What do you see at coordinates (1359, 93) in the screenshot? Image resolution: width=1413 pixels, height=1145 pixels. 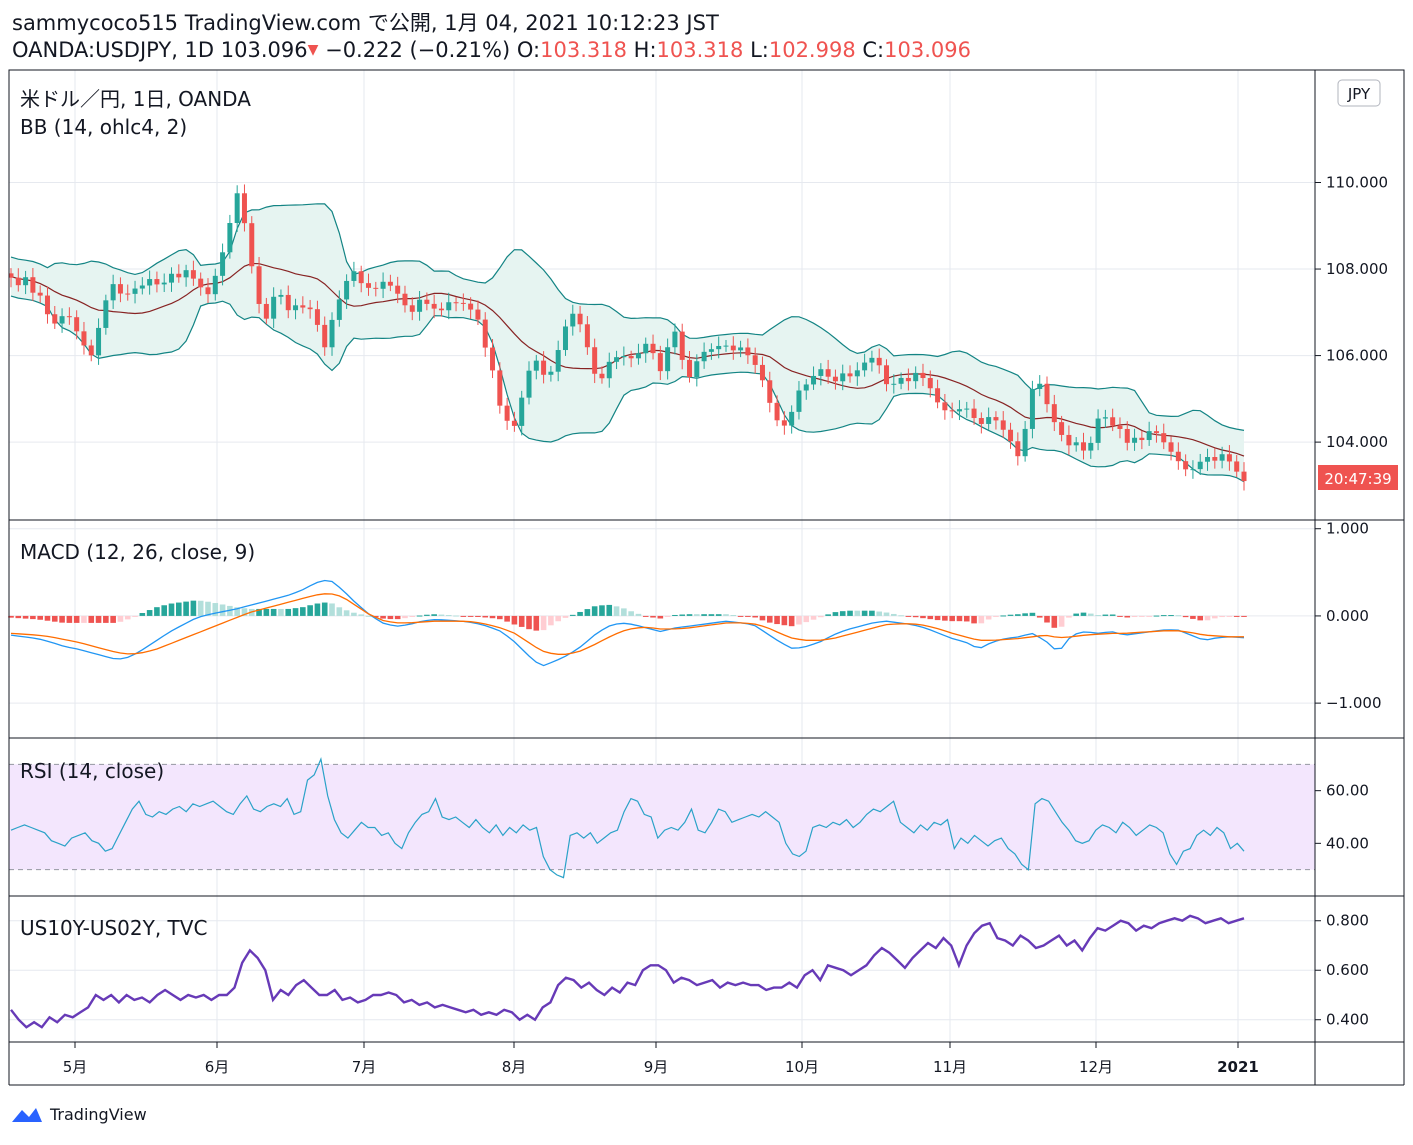 I see `currency-badge: JPY` at bounding box center [1359, 93].